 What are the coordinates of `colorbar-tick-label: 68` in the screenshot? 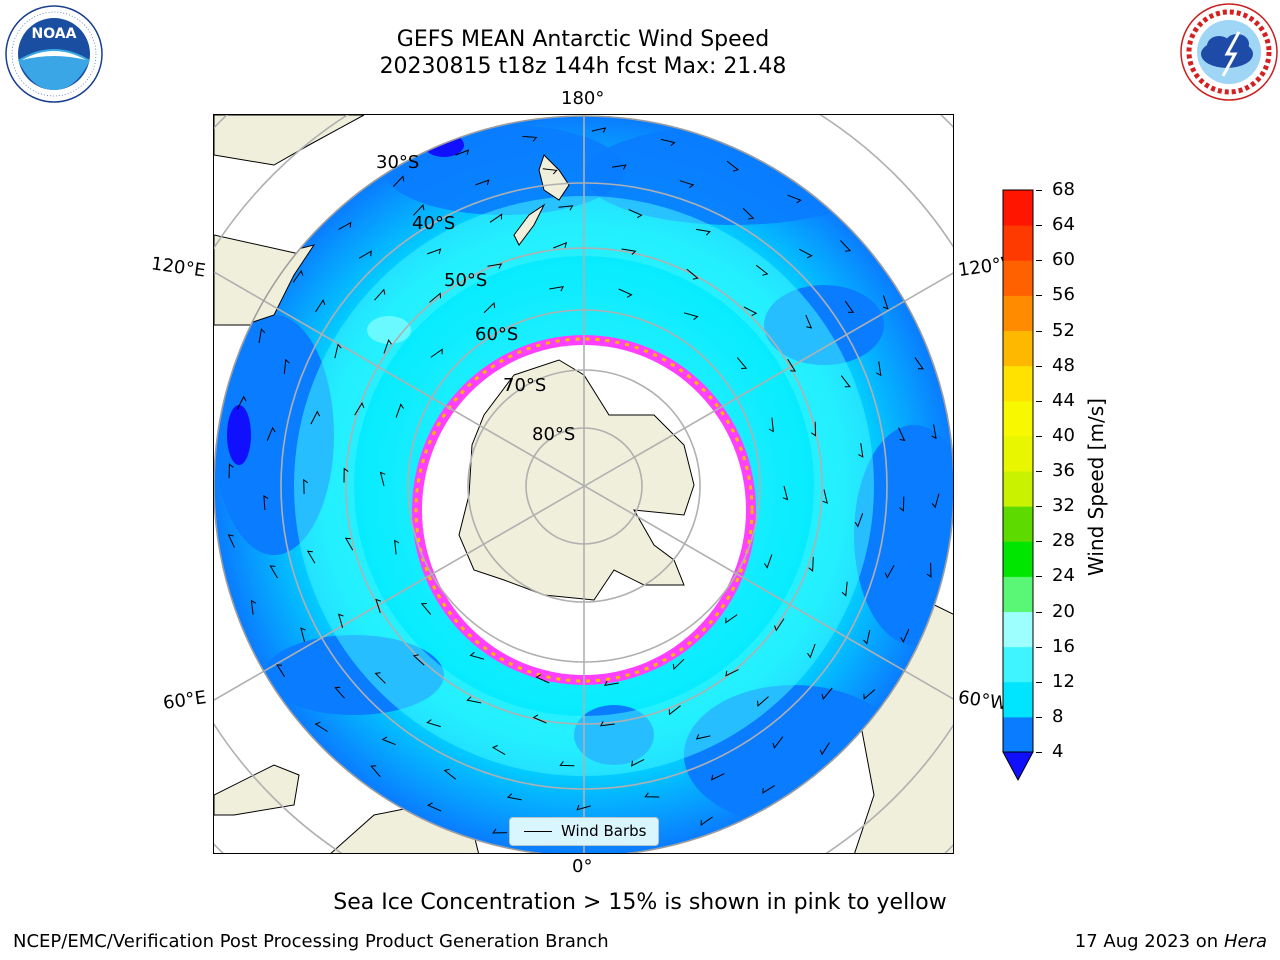 It's located at (1063, 189).